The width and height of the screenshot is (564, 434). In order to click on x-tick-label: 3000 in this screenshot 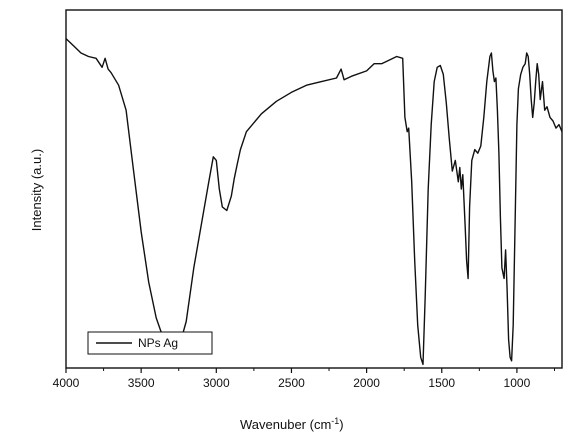, I will do `click(216, 383)`.